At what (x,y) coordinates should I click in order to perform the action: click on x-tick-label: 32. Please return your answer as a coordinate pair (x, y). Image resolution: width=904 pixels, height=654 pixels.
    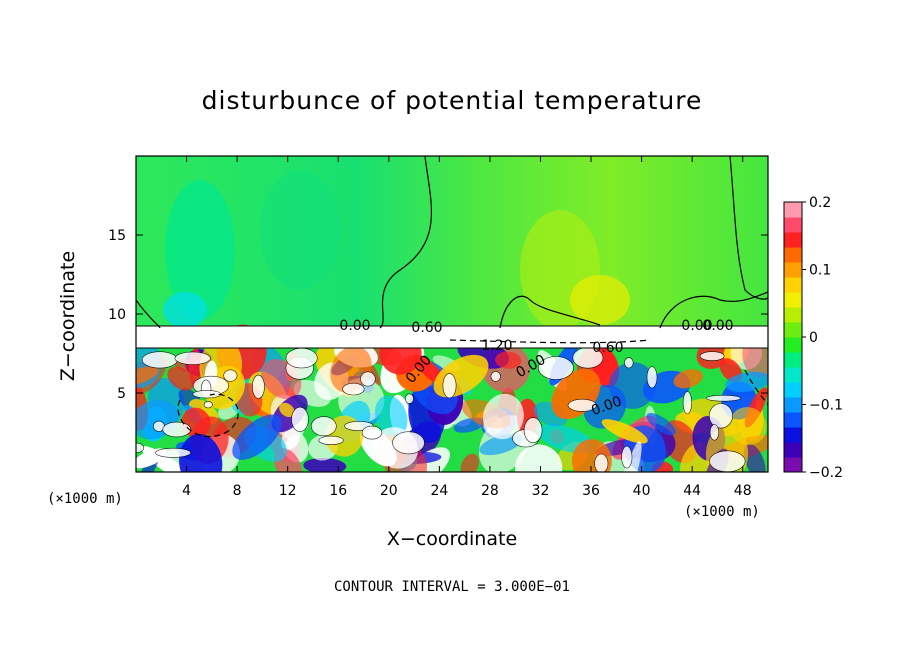
    Looking at the image, I should click on (541, 491).